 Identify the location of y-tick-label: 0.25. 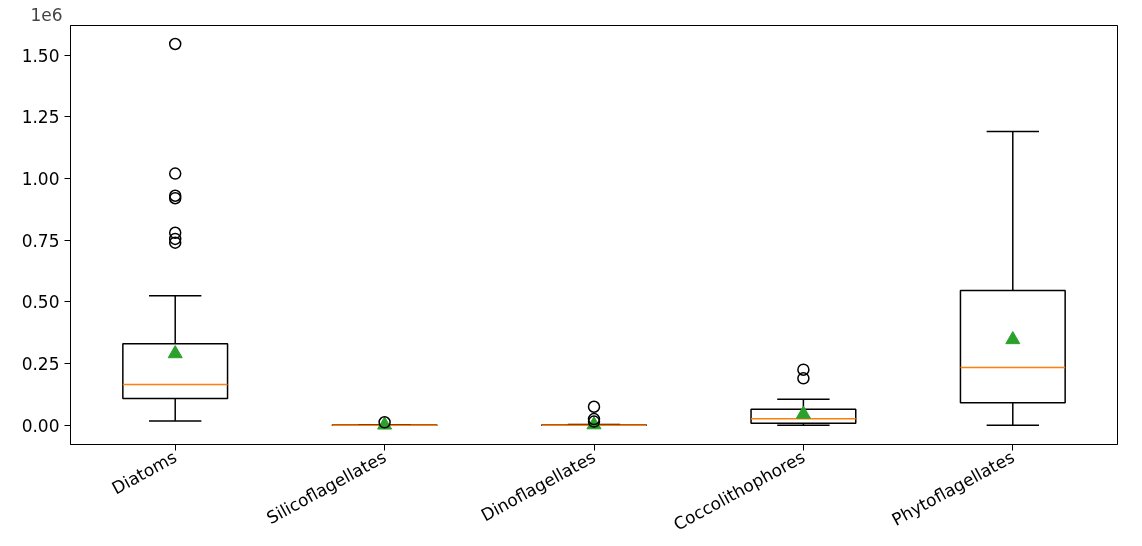
(40, 364).